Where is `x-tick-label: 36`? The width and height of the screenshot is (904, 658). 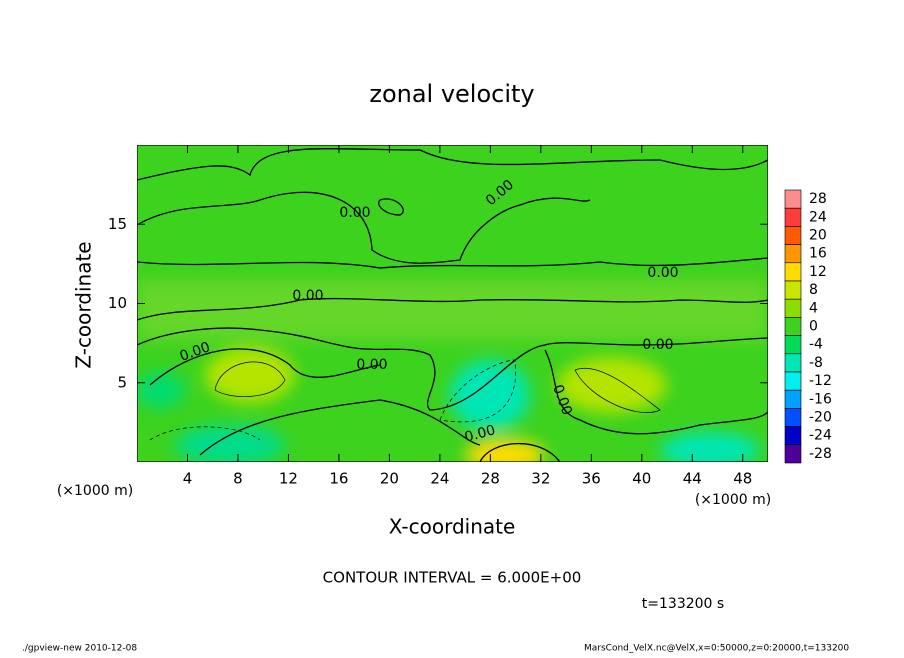
x-tick-label: 36 is located at coordinates (591, 479).